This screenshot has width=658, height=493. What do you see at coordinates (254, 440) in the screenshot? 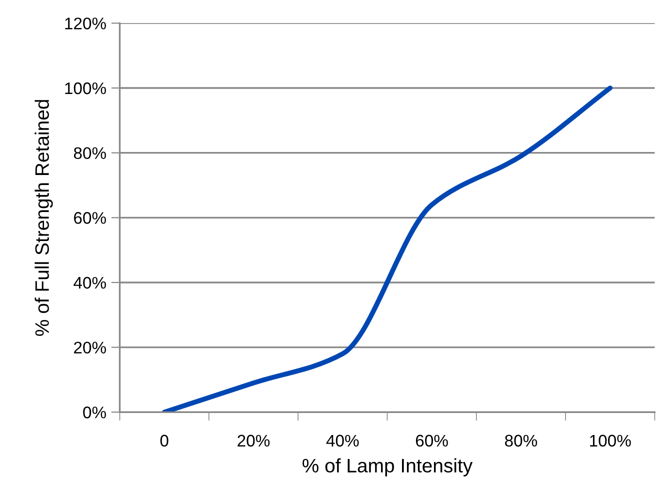
I see `x-tick-label: 20%` at bounding box center [254, 440].